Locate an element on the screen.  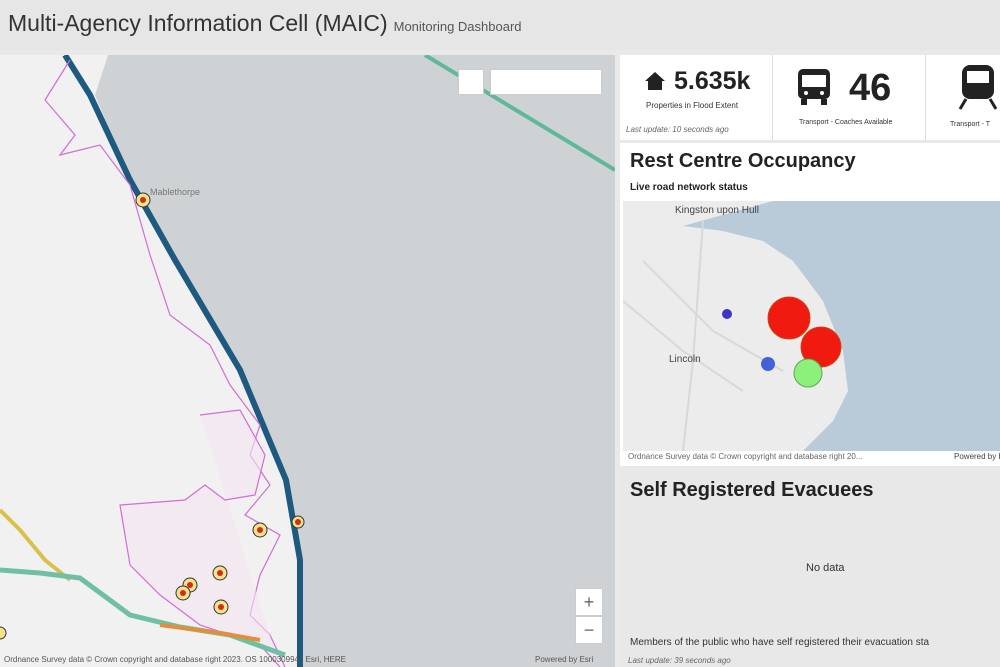
zoom-in: + is located at coordinates (589, 602).